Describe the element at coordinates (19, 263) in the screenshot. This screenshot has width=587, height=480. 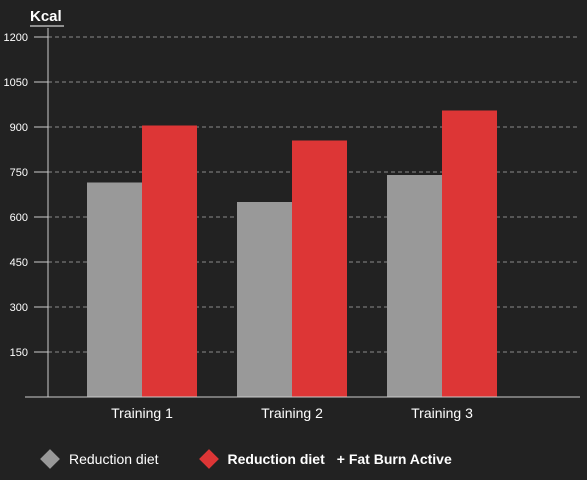
I see `y-tick-label: 450` at that location.